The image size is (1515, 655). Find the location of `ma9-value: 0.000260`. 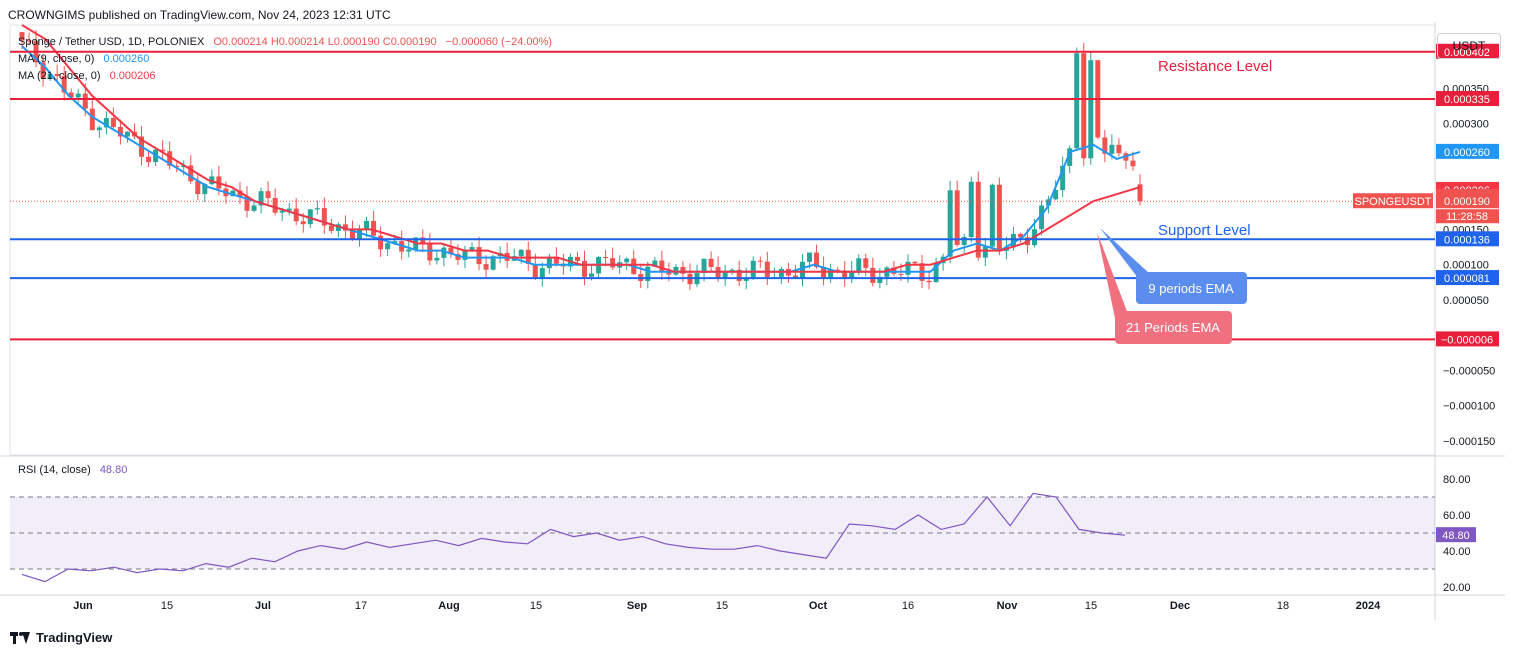

ma9-value: 0.000260 is located at coordinates (126, 59).